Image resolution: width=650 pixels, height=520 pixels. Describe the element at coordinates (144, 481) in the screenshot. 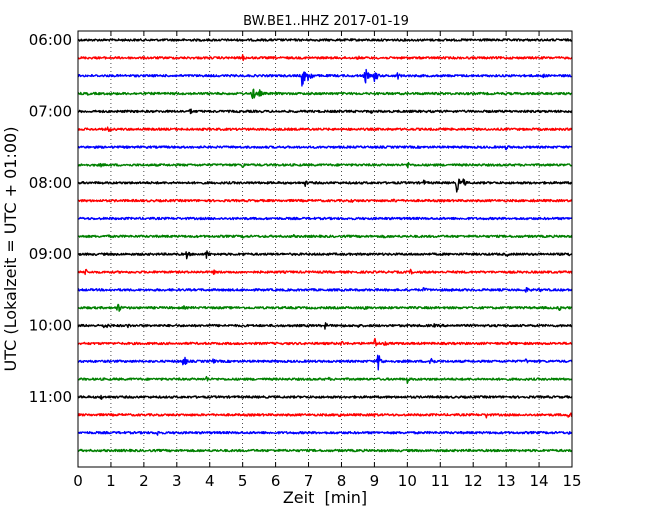

I see `x-tick-label: 2` at that location.